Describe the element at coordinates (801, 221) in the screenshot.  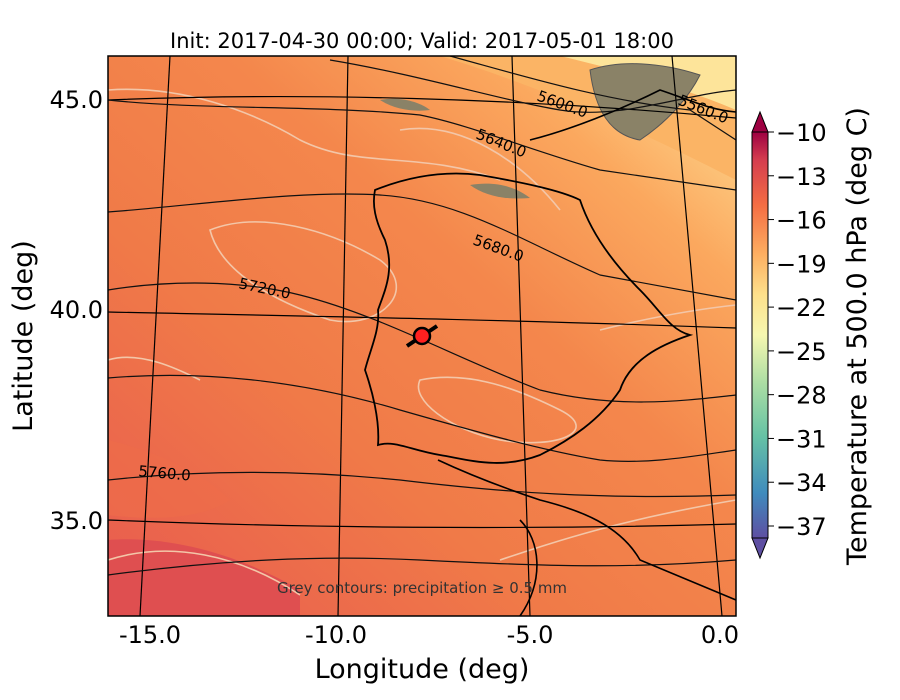
I see `colorbar-tick-label: −16` at that location.